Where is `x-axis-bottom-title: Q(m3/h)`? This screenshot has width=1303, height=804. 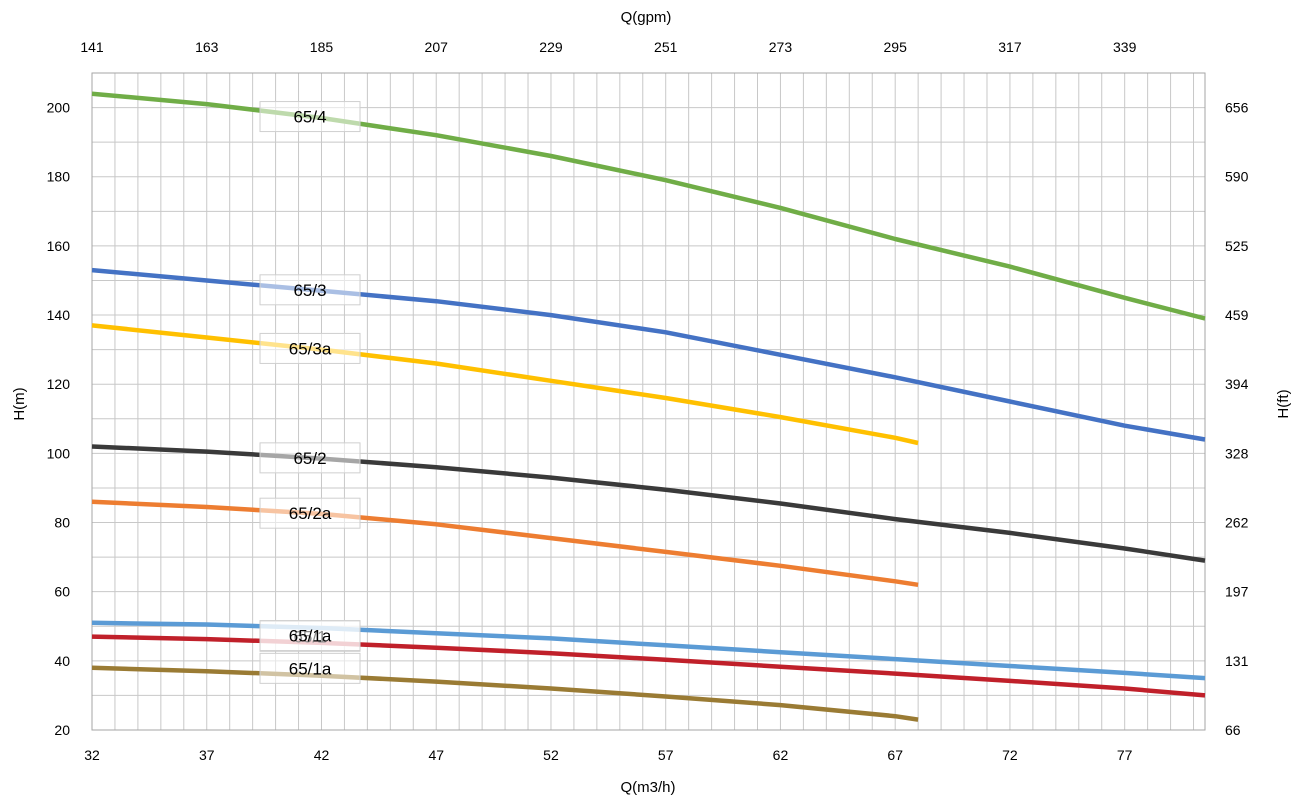 x-axis-bottom-title: Q(m3/h) is located at coordinates (647, 787).